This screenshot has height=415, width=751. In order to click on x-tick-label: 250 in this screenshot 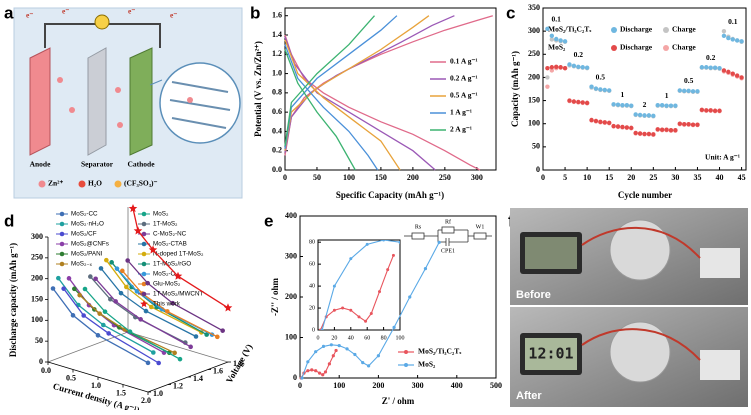, I will do `click(445, 177)`.